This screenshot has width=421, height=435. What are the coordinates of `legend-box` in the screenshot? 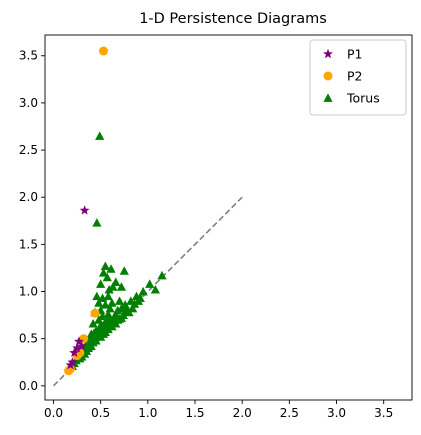 It's located at (358, 77).